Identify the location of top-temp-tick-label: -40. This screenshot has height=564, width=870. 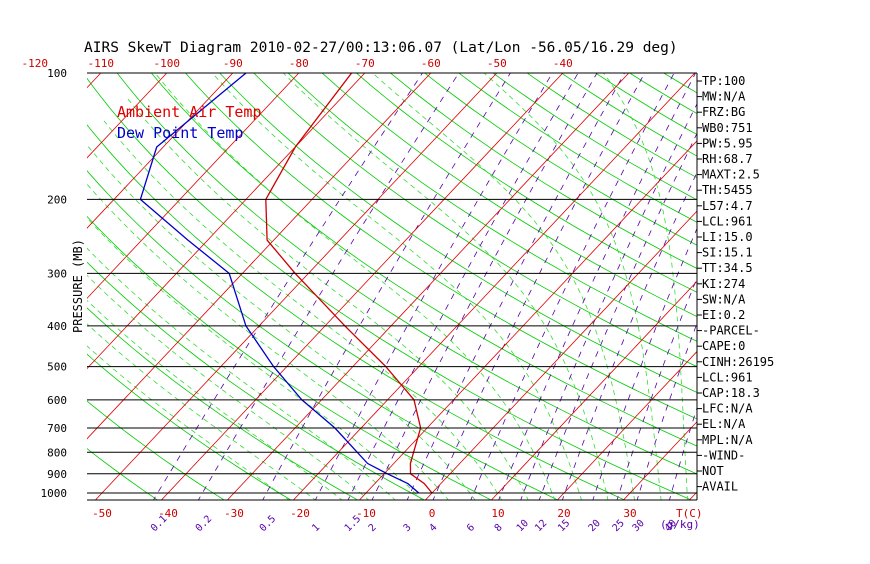
(563, 63).